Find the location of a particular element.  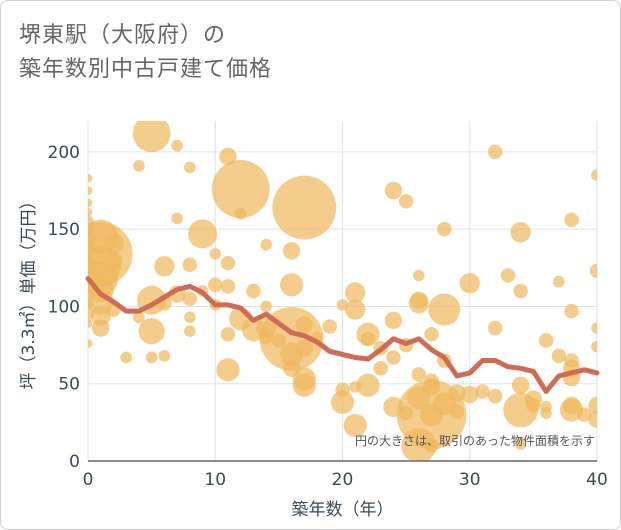

chart-annotation: 円の大きさは、取引のあった物件面積を示す is located at coordinates (475, 440).